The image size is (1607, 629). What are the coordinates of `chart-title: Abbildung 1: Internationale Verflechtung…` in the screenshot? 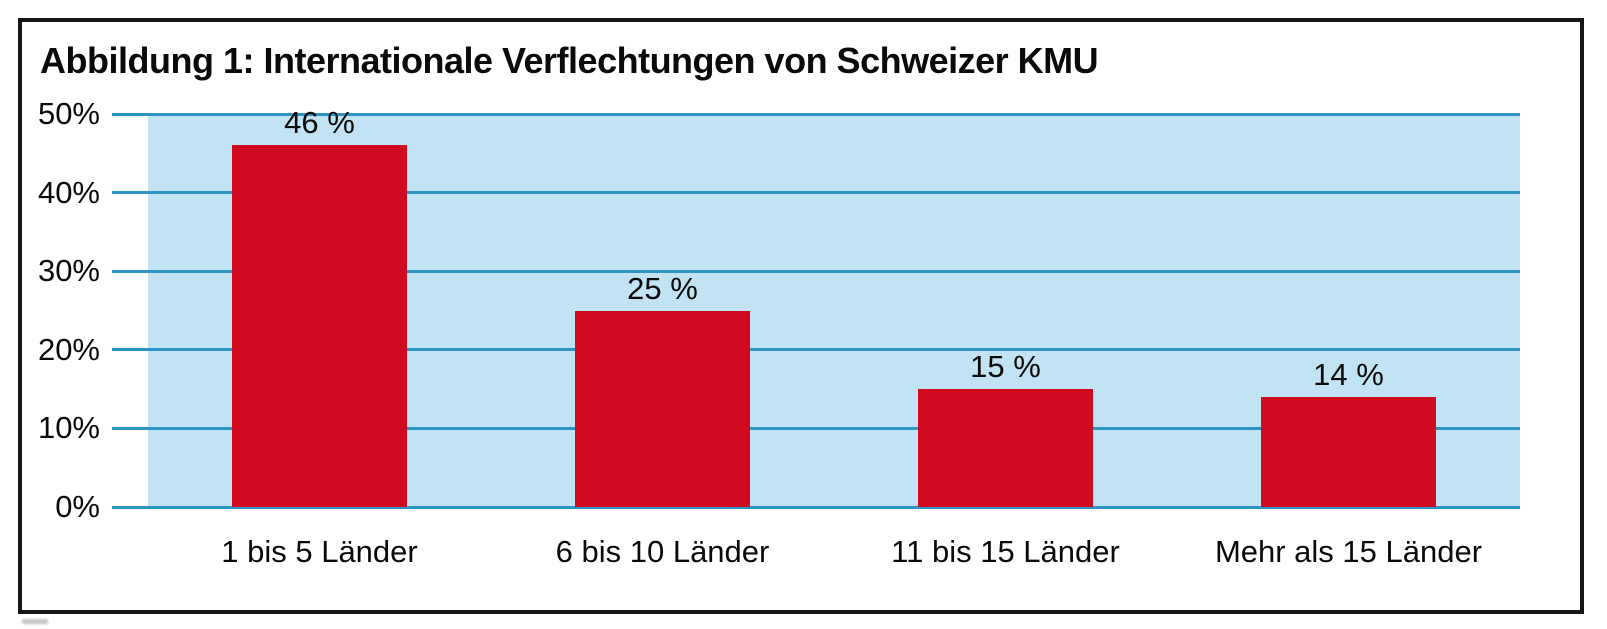 It's located at (569, 60).